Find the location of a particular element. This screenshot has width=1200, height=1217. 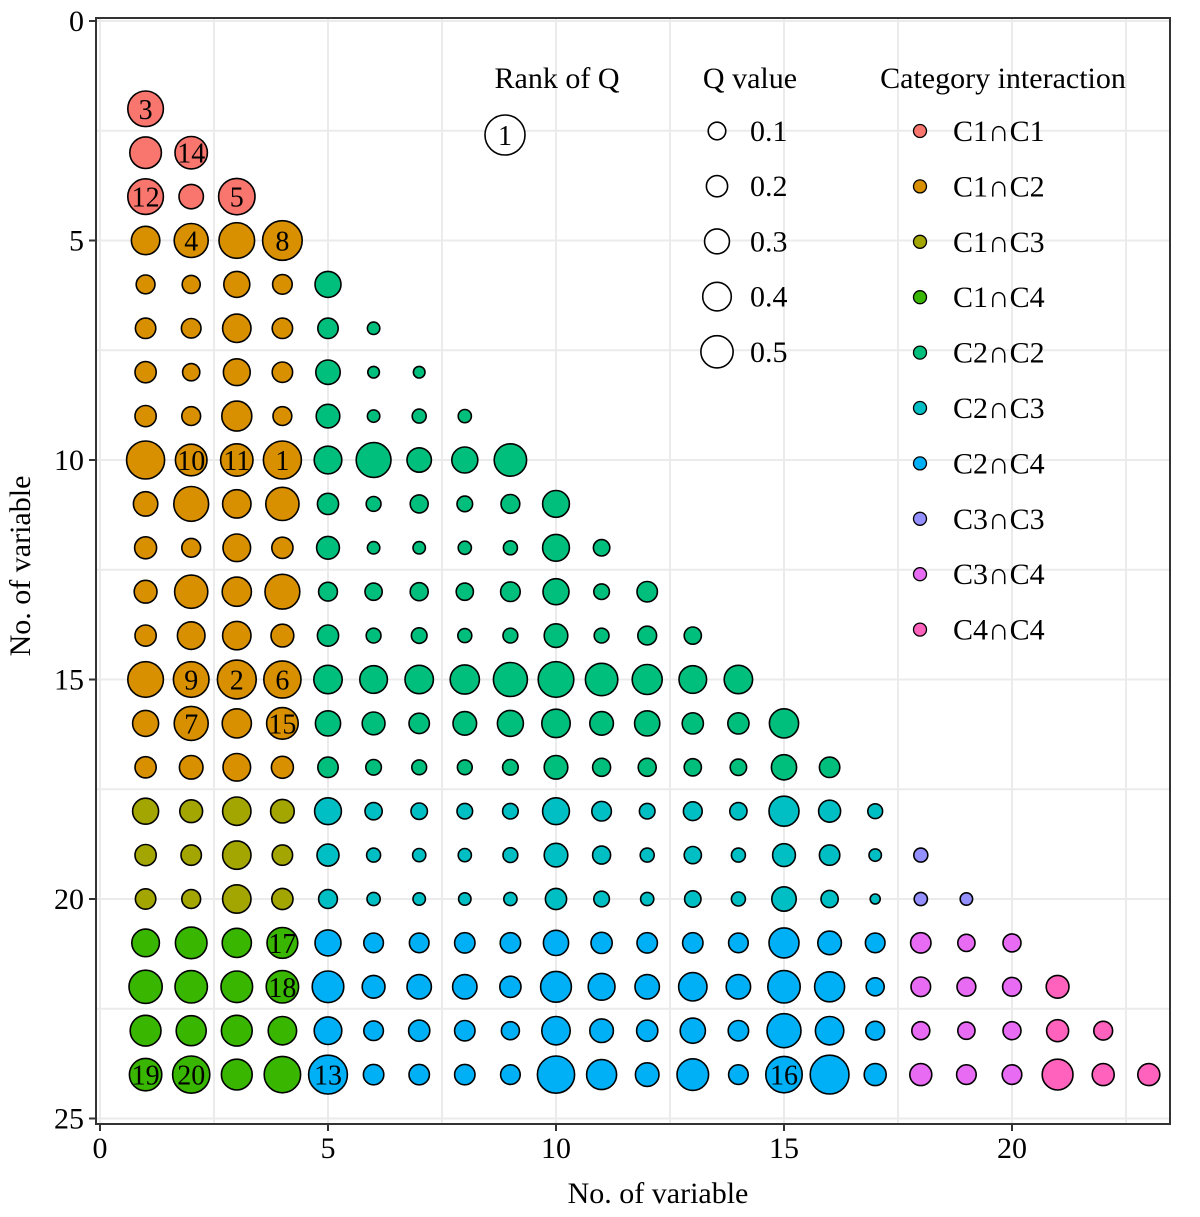

y-tick-label: 5 is located at coordinates (76, 241).